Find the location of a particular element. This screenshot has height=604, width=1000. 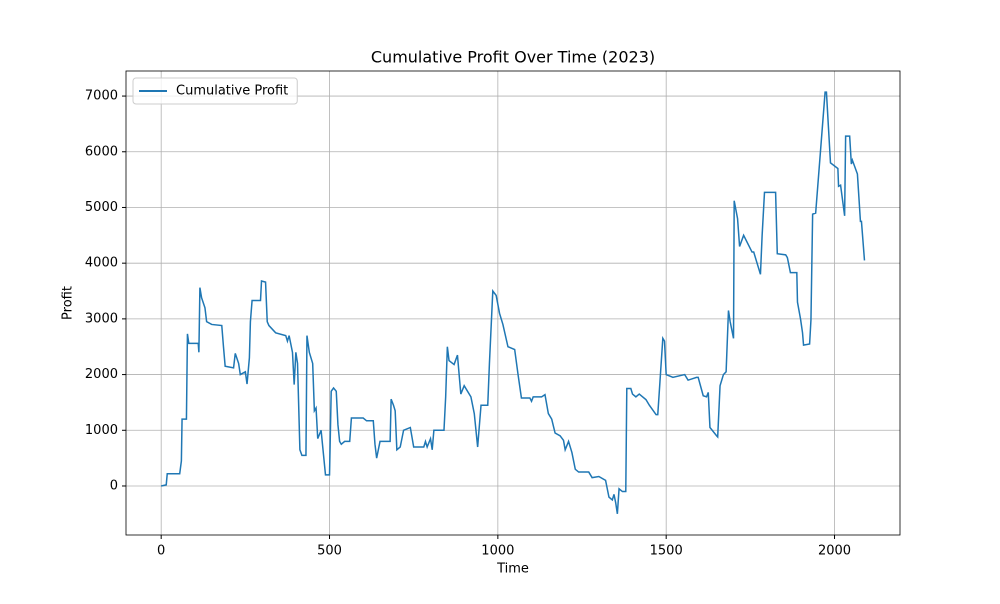

y-tick-label: 6000 is located at coordinates (101, 151).